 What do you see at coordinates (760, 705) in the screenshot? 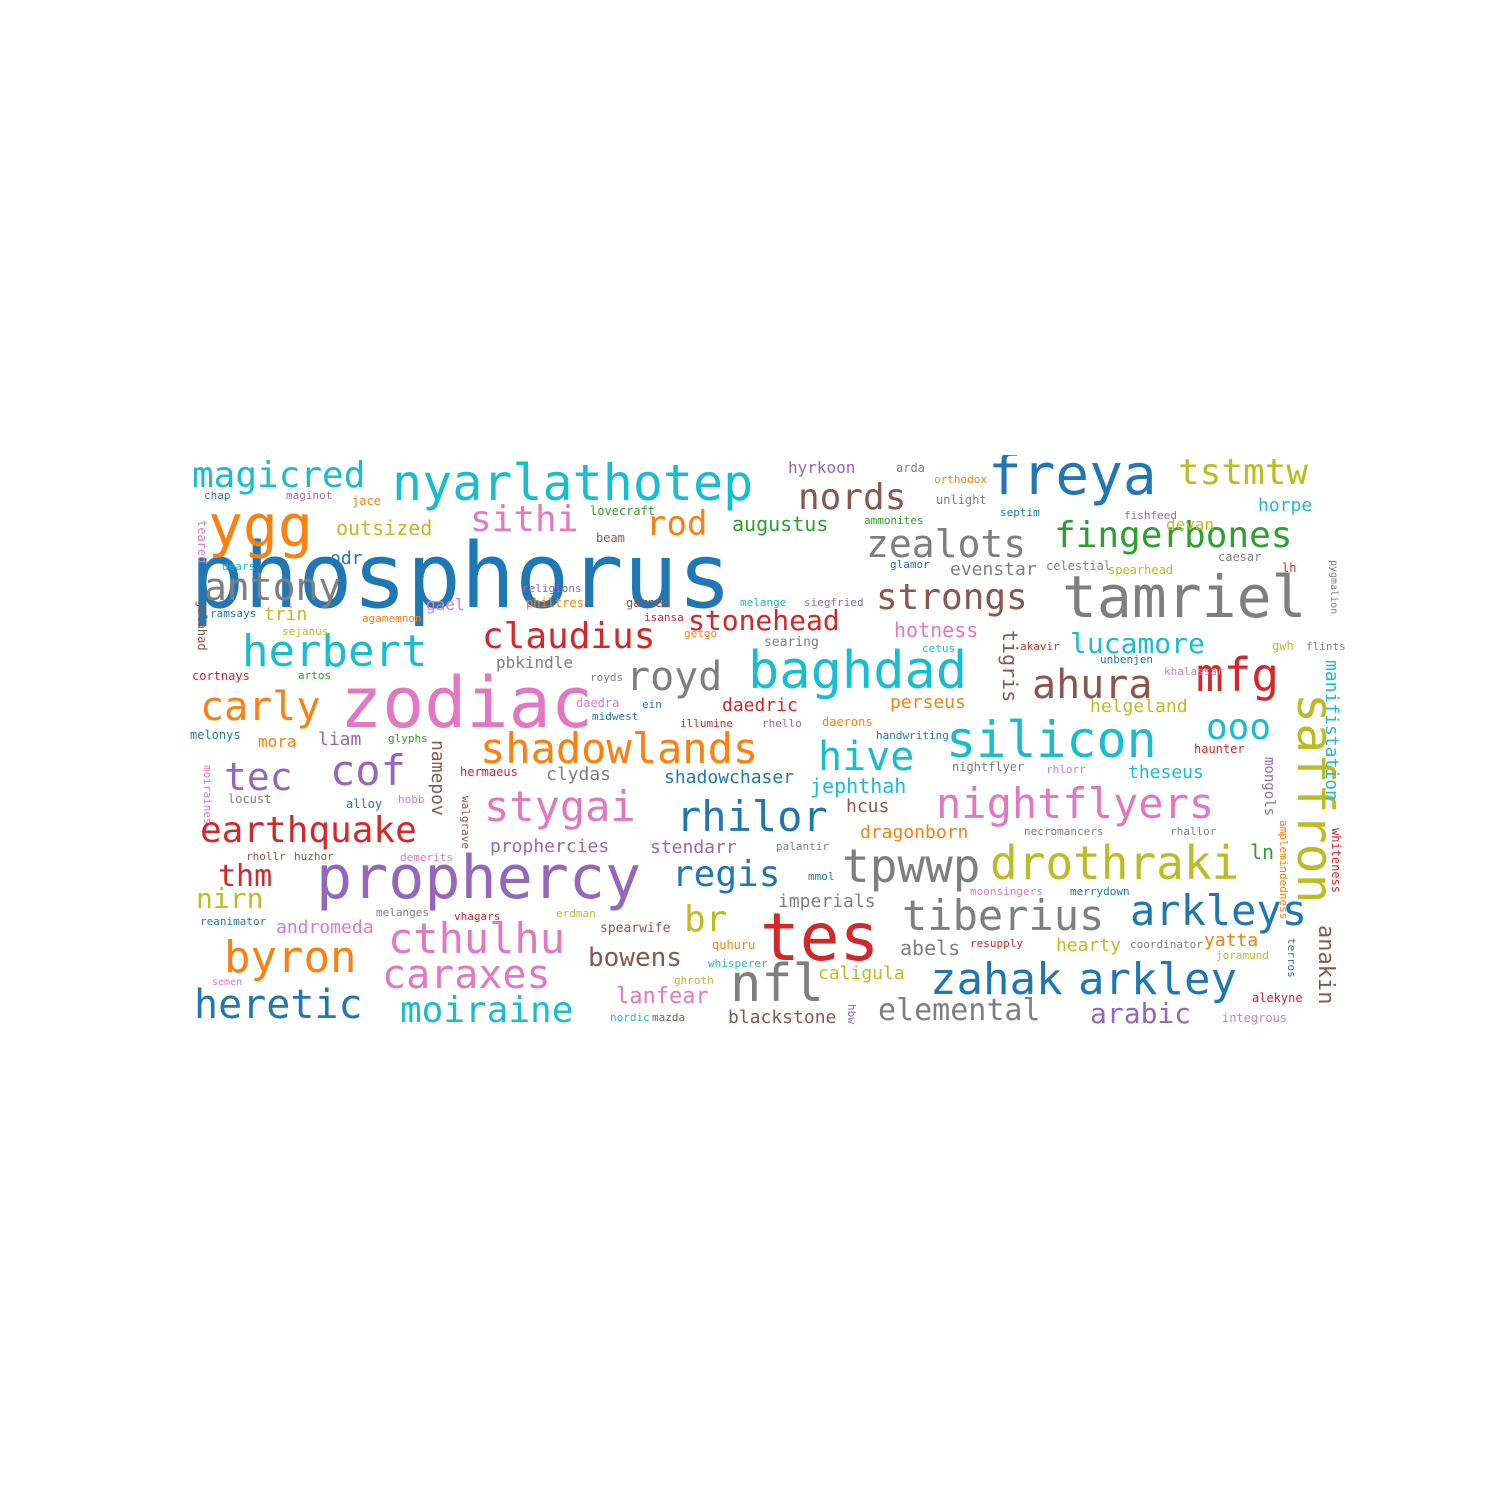
I see `cloud-word: daedric` at bounding box center [760, 705].